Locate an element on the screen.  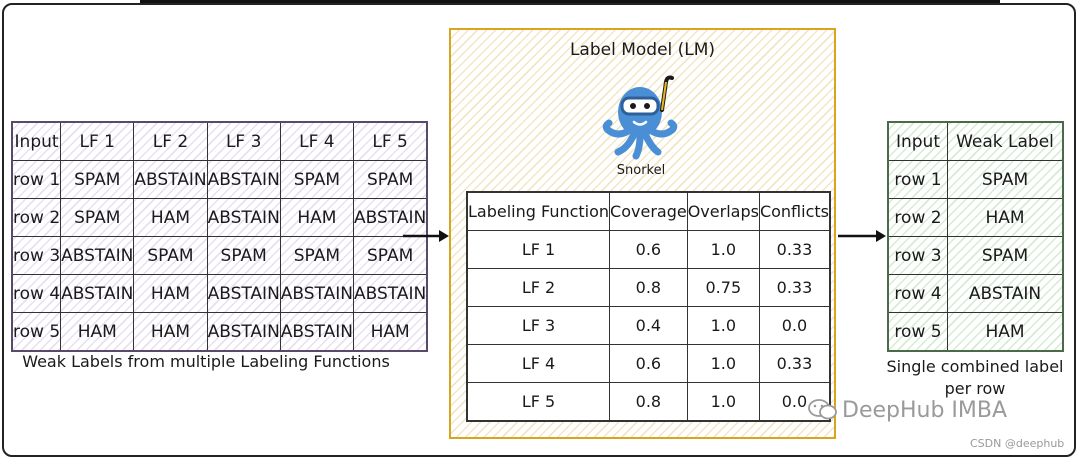
table-row: LF 2 0.8 0.75 0.33 is located at coordinates (648, 287).